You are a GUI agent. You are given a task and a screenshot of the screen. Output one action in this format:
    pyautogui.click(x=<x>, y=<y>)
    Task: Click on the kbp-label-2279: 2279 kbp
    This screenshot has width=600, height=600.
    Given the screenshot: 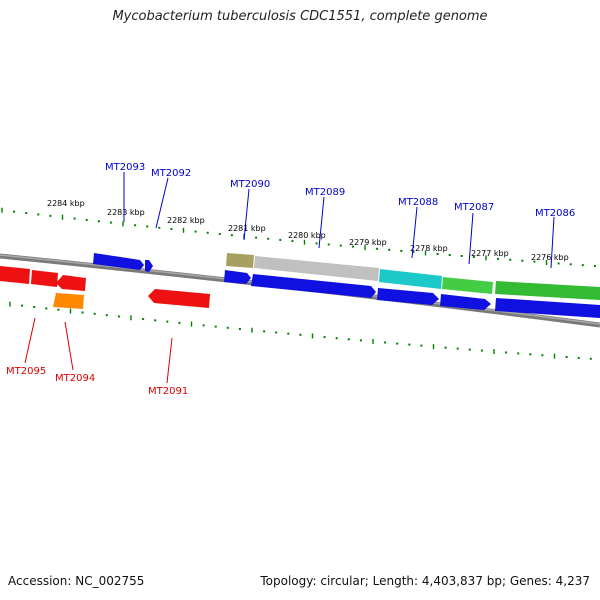 What is the action you would take?
    pyautogui.click(x=368, y=242)
    